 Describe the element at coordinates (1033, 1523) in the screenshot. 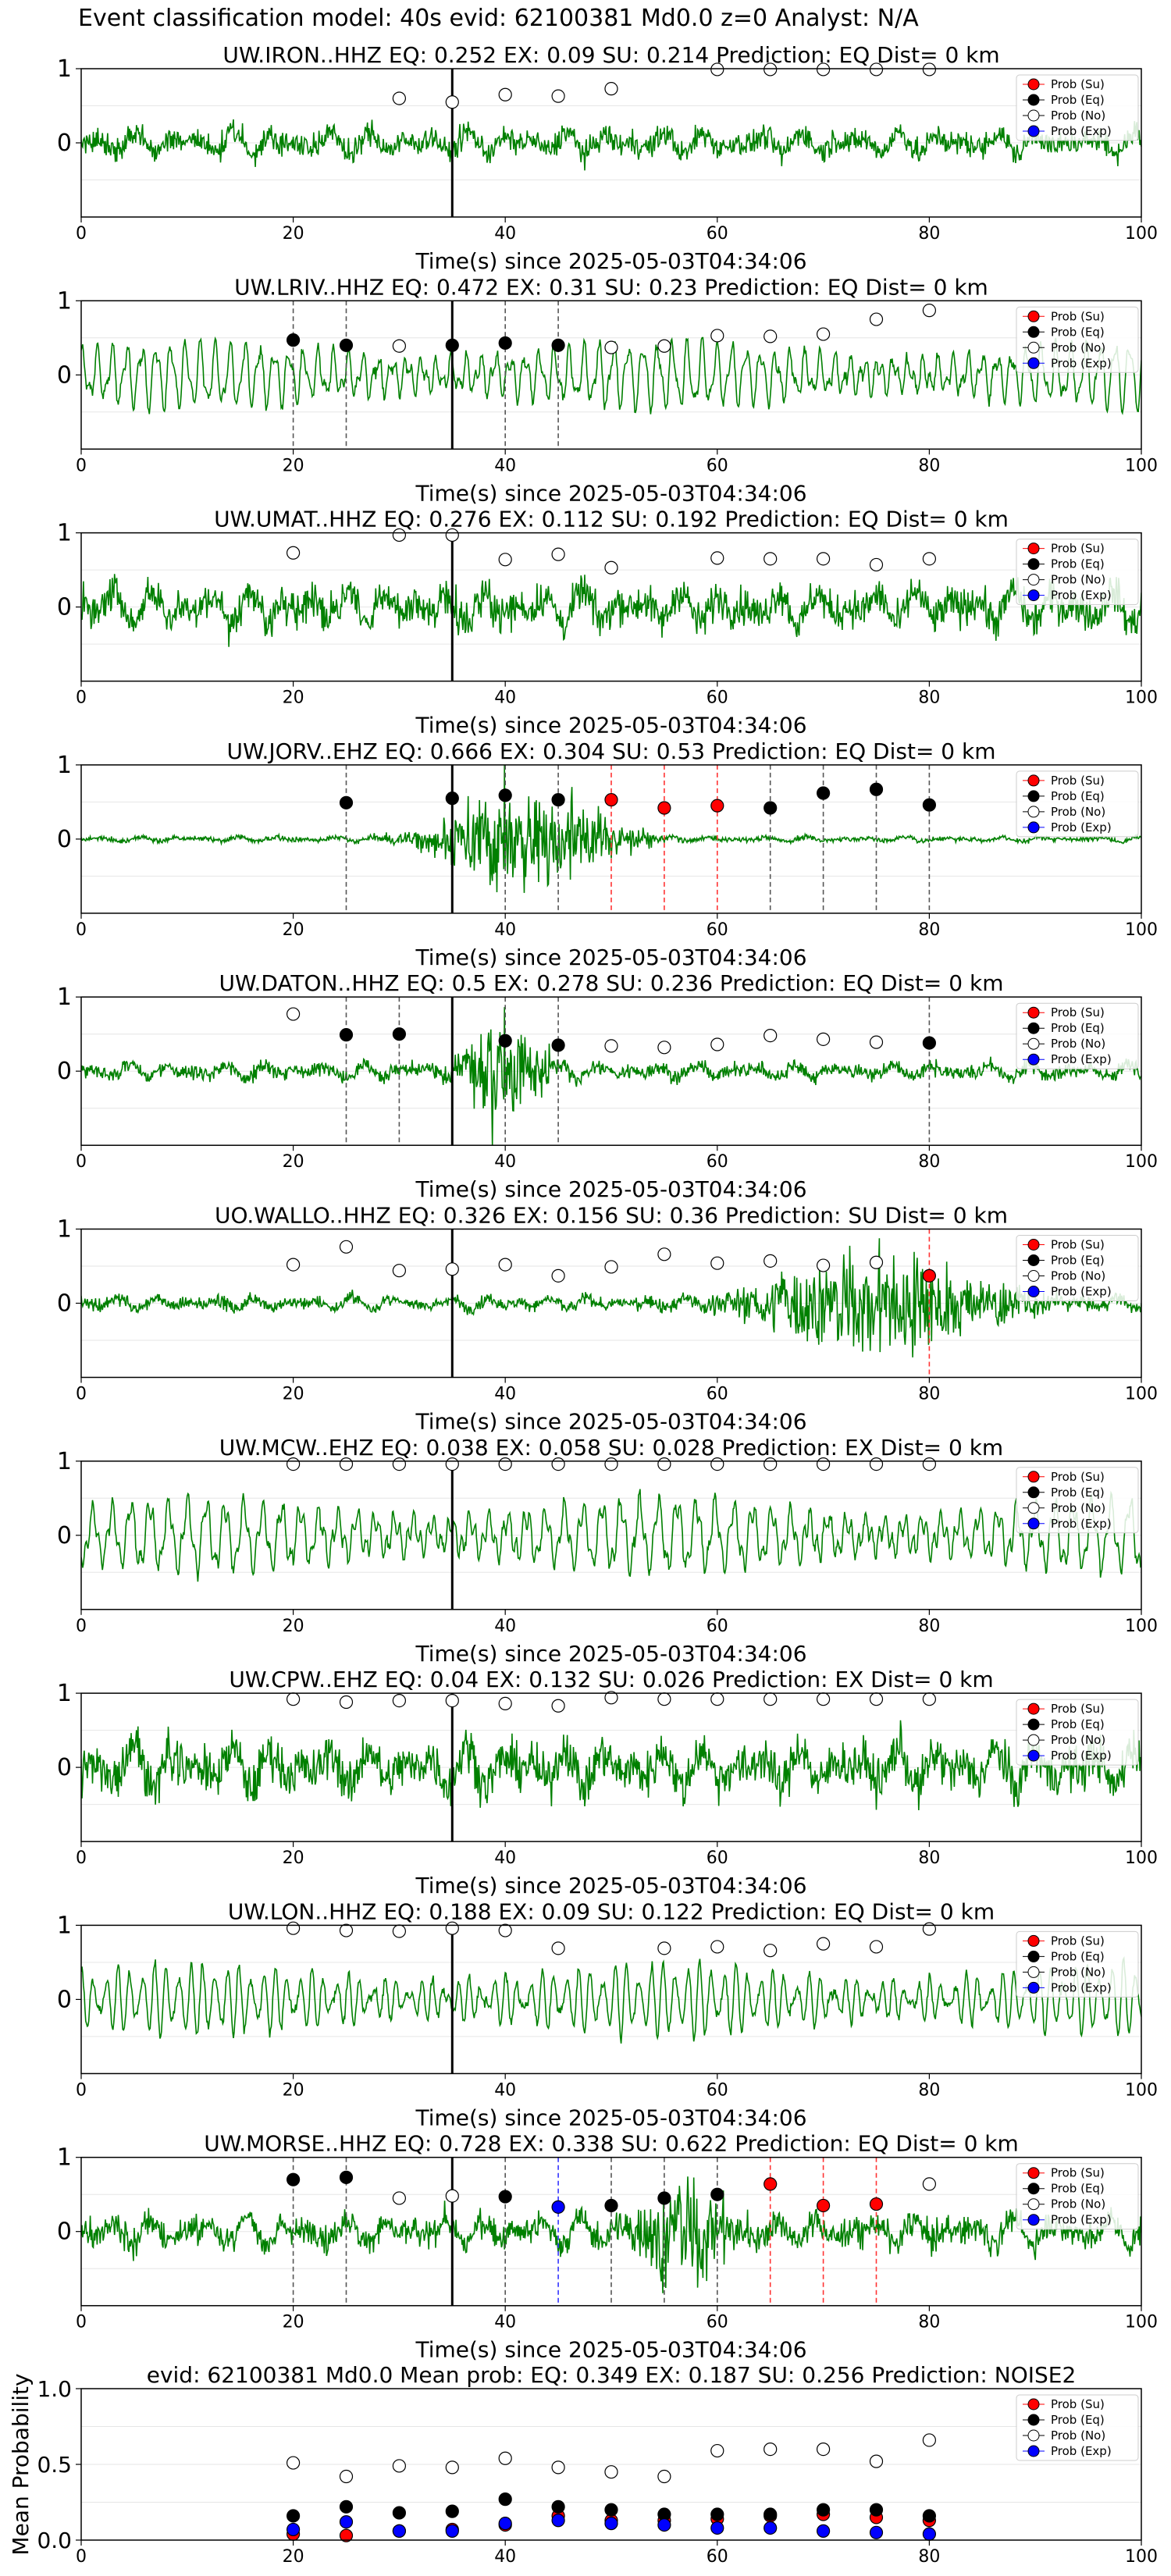

I see `panel-6-legend-marker-exp` at that location.